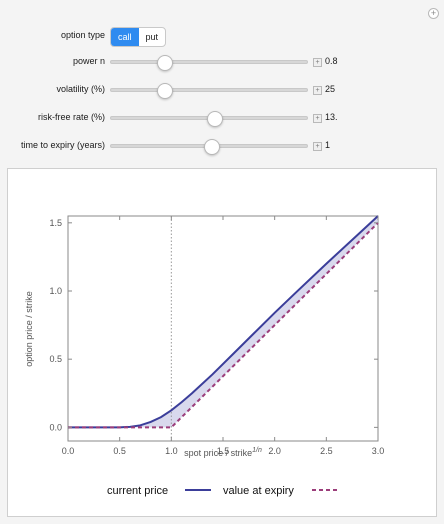 The width and height of the screenshot is (444, 524). What do you see at coordinates (62, 145) in the screenshot?
I see `expiry-label: time to expiry (years)` at bounding box center [62, 145].